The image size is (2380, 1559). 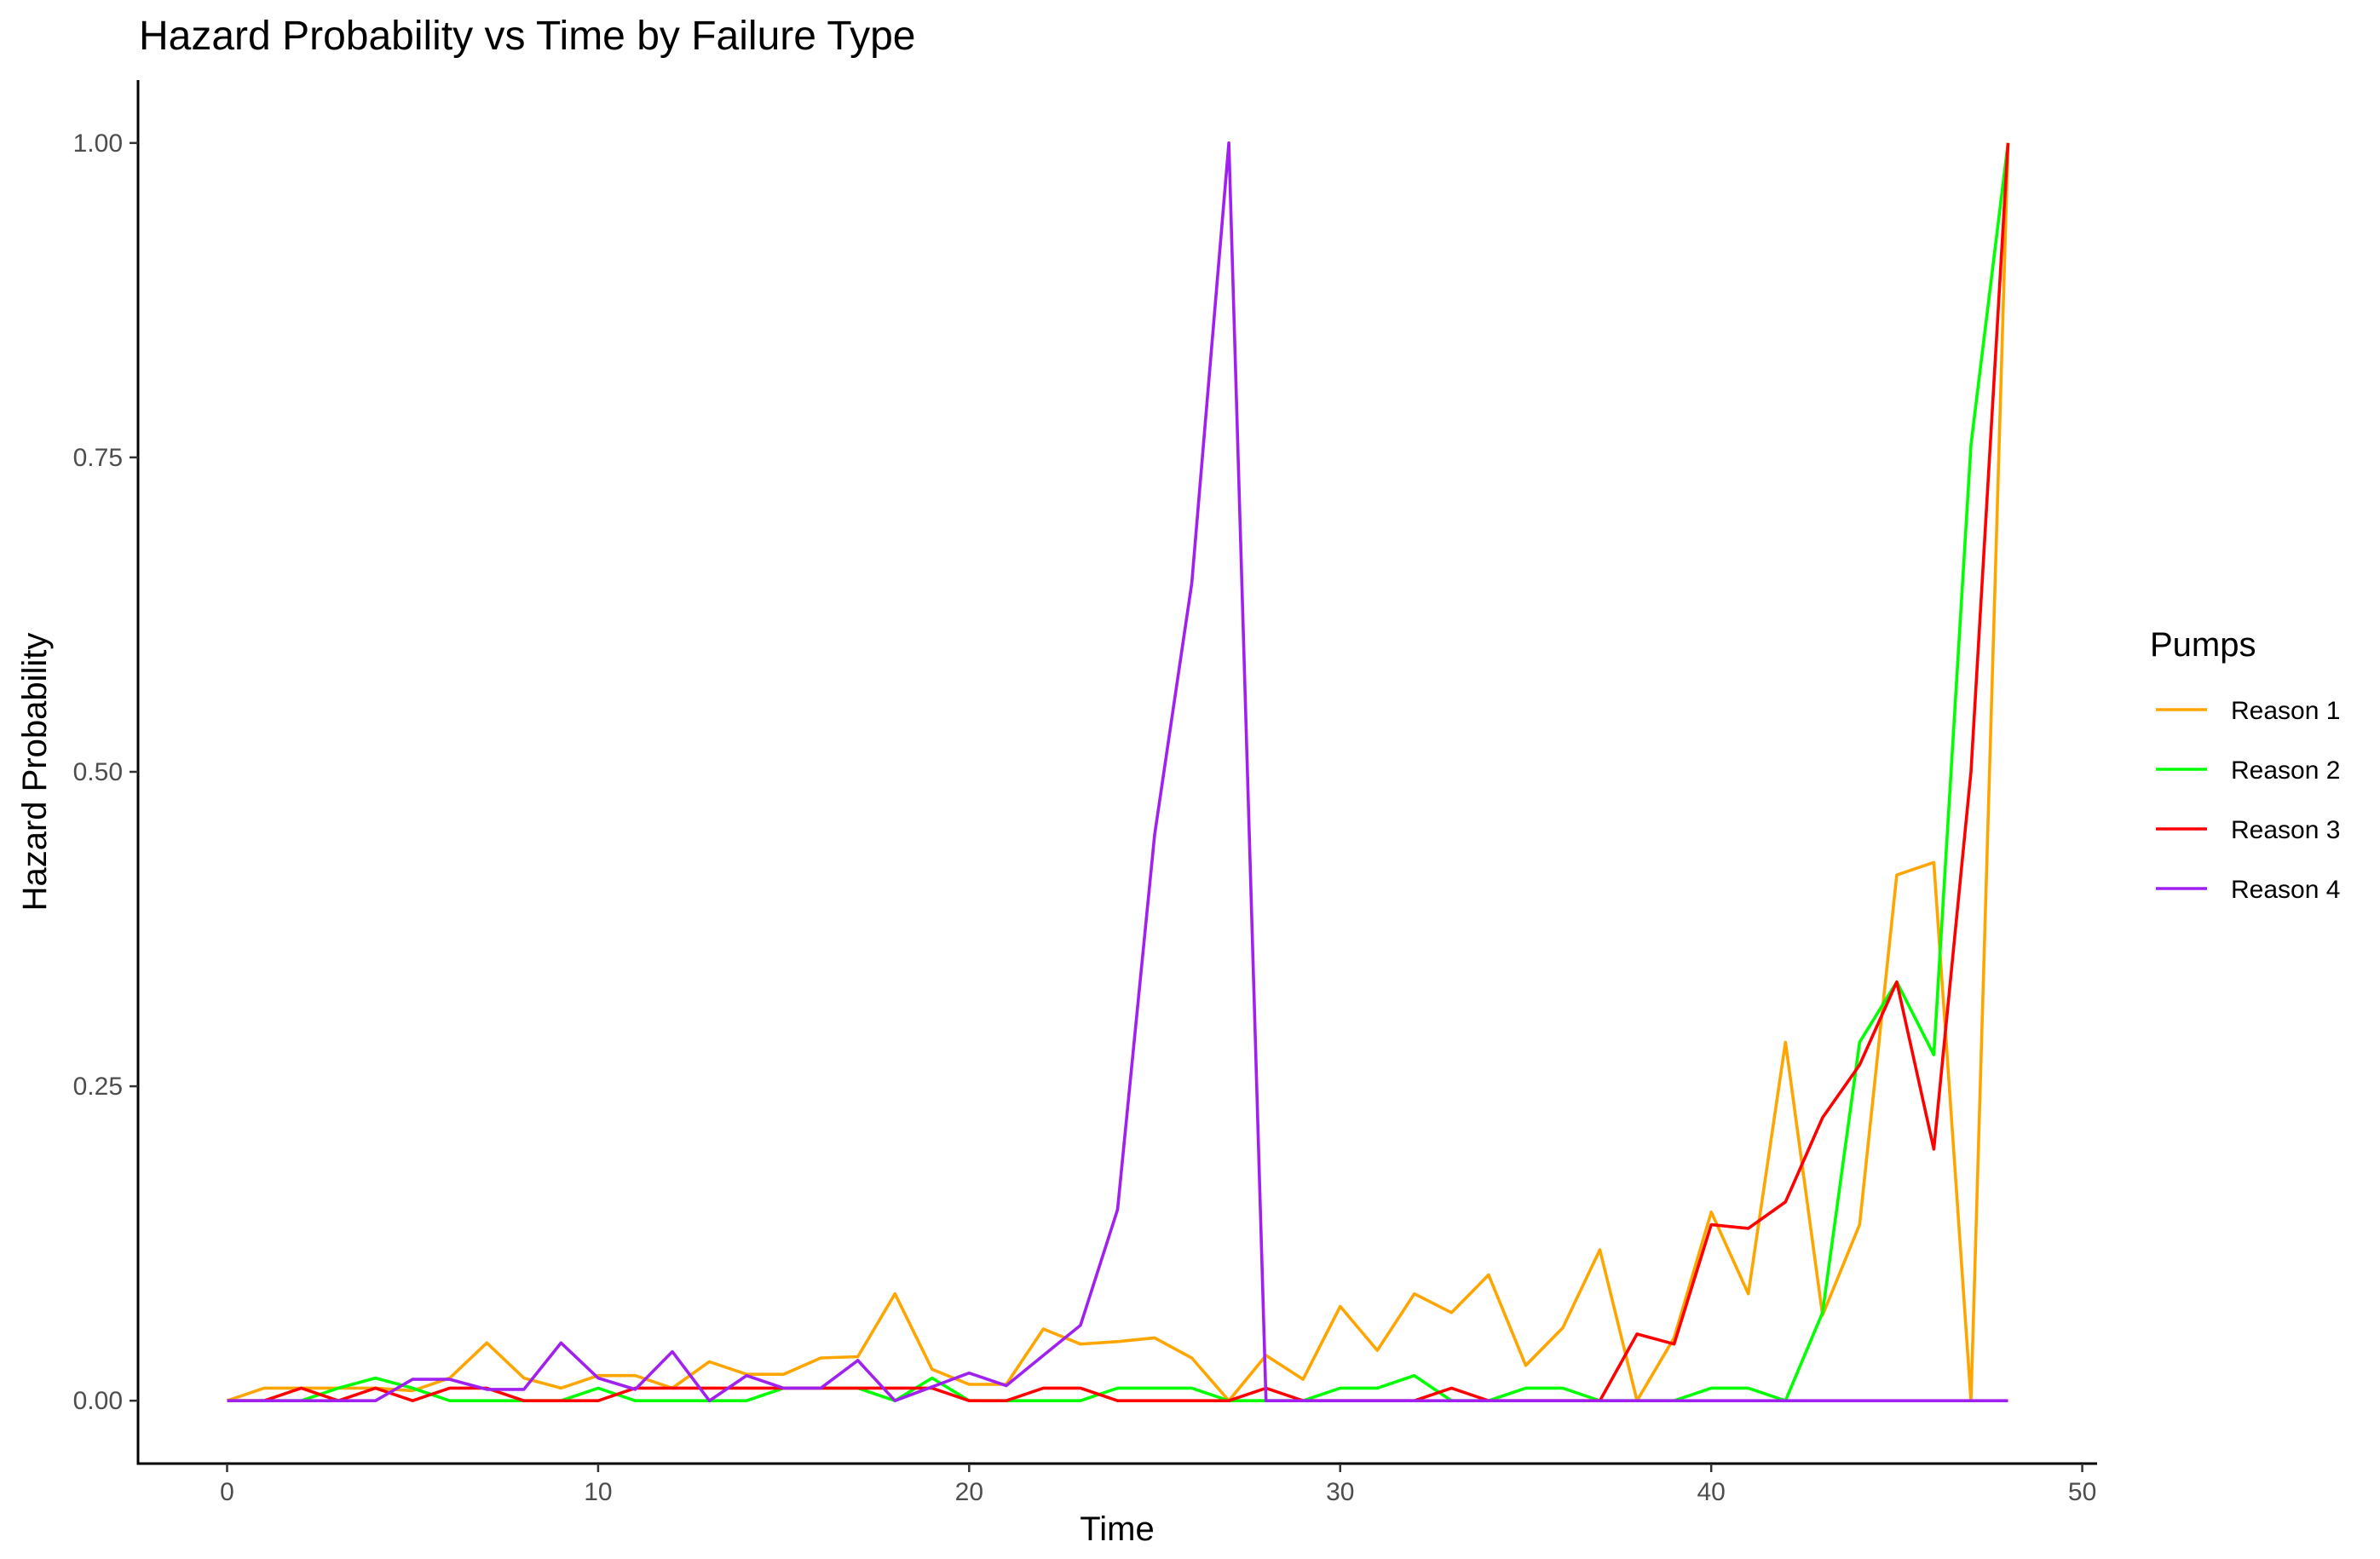 What do you see at coordinates (2248, 800) in the screenshot?
I see `legend-items: Reason 1 Reason 2 Reason 3 Reason 4` at bounding box center [2248, 800].